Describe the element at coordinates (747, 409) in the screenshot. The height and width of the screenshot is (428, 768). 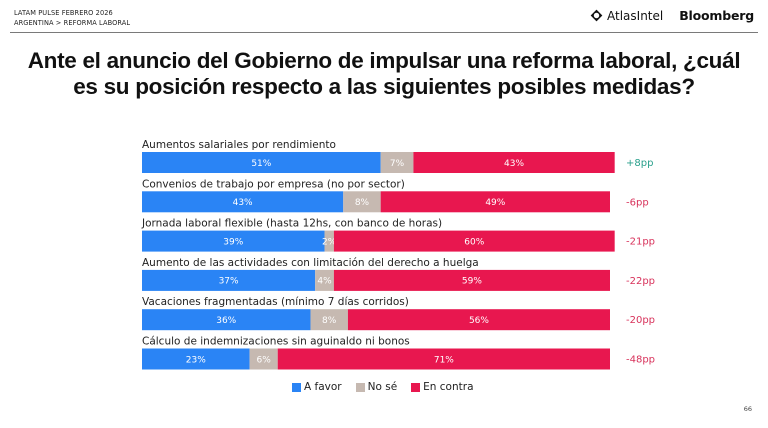
I see `page-number: 66` at that location.